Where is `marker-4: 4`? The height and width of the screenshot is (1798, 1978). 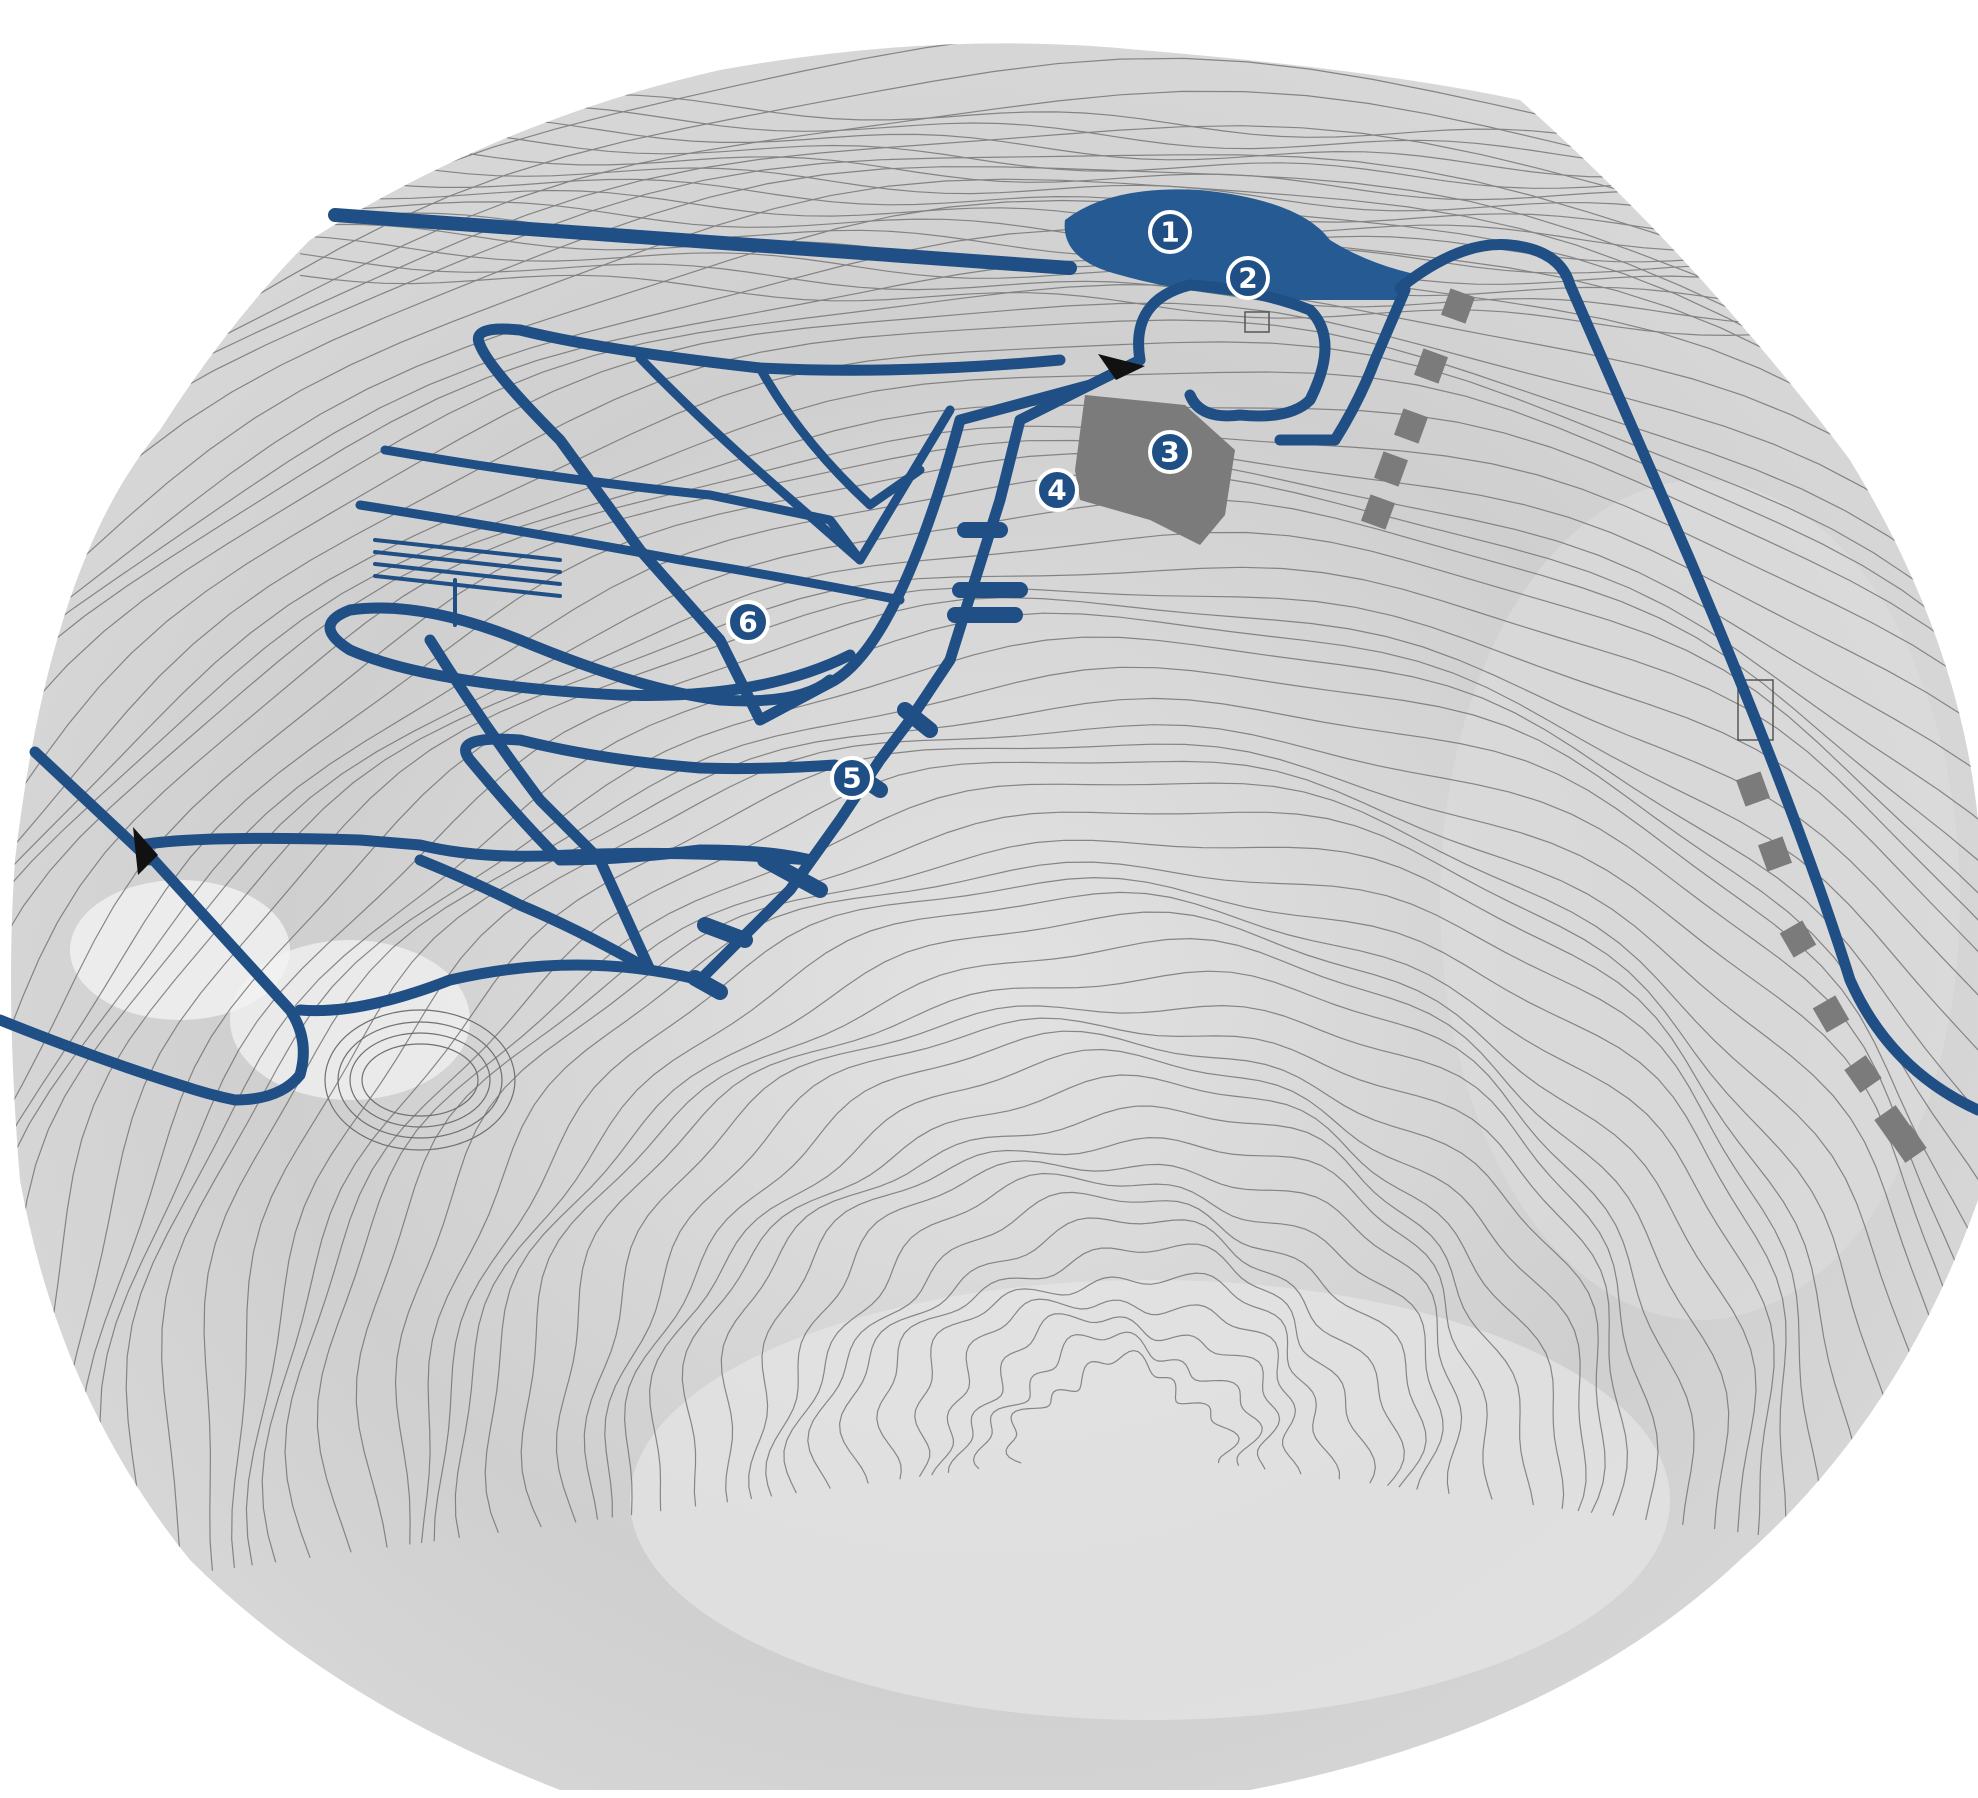
marker-4: 4 is located at coordinates (1057, 490).